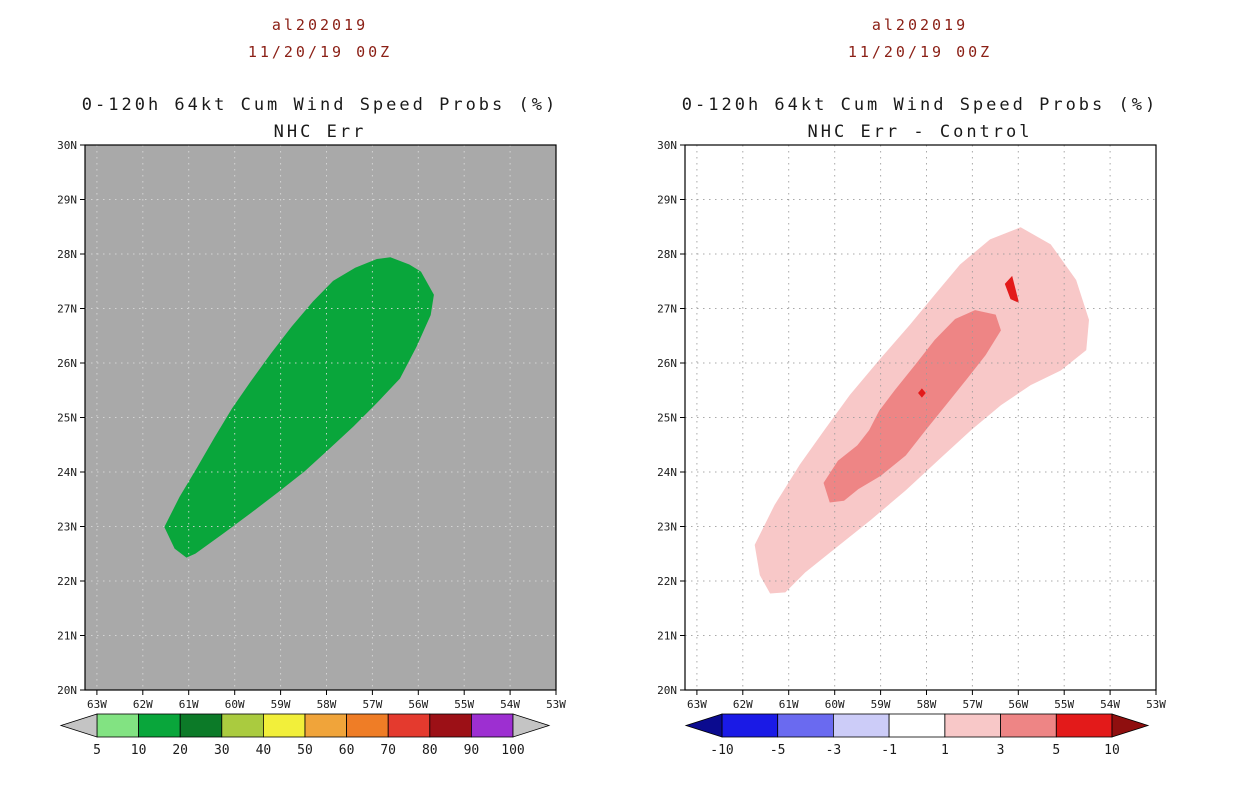 The image size is (1236, 800). What do you see at coordinates (920, 25) in the screenshot?
I see `right-storm-id: al202019` at bounding box center [920, 25].